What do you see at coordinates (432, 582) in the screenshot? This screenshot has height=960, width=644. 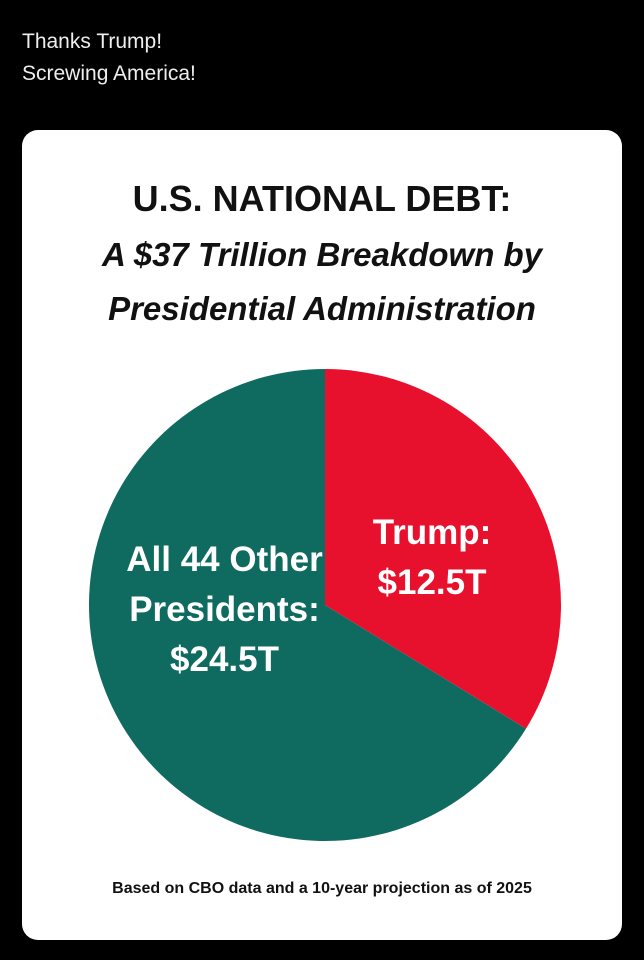 I see `value-label: $12.5T` at bounding box center [432, 582].